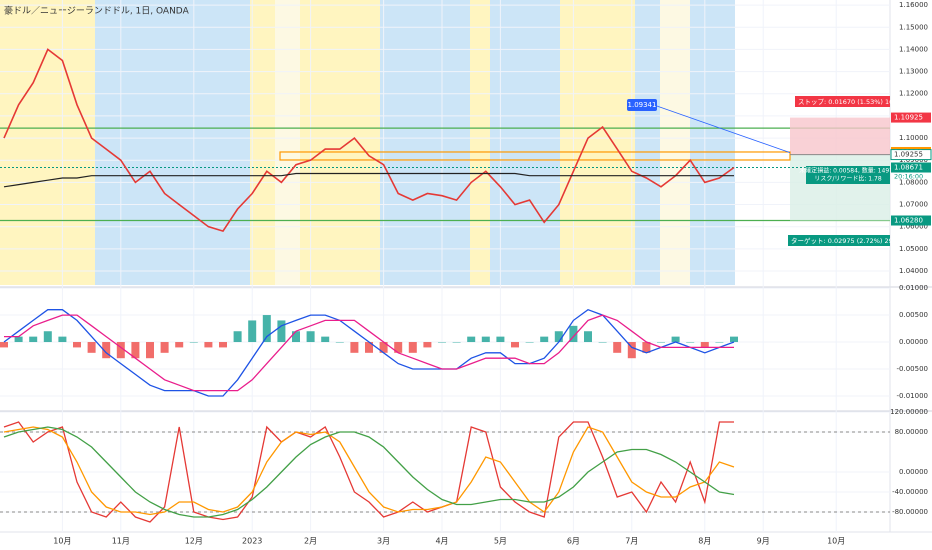 The image size is (932, 550). What do you see at coordinates (913, 138) in the screenshot?
I see `y-tick-label: 1.10000` at bounding box center [913, 138].